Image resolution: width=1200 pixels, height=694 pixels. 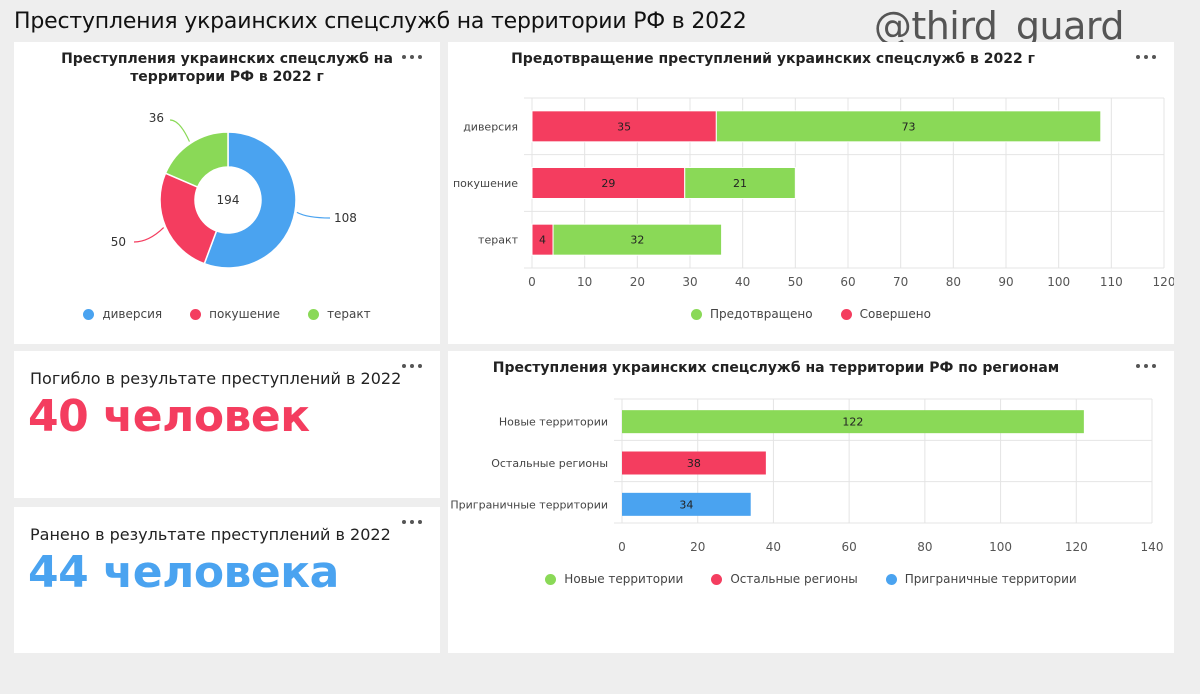 What do you see at coordinates (156, 118) in the screenshot?
I see `donut-data-label-2: 36` at bounding box center [156, 118].